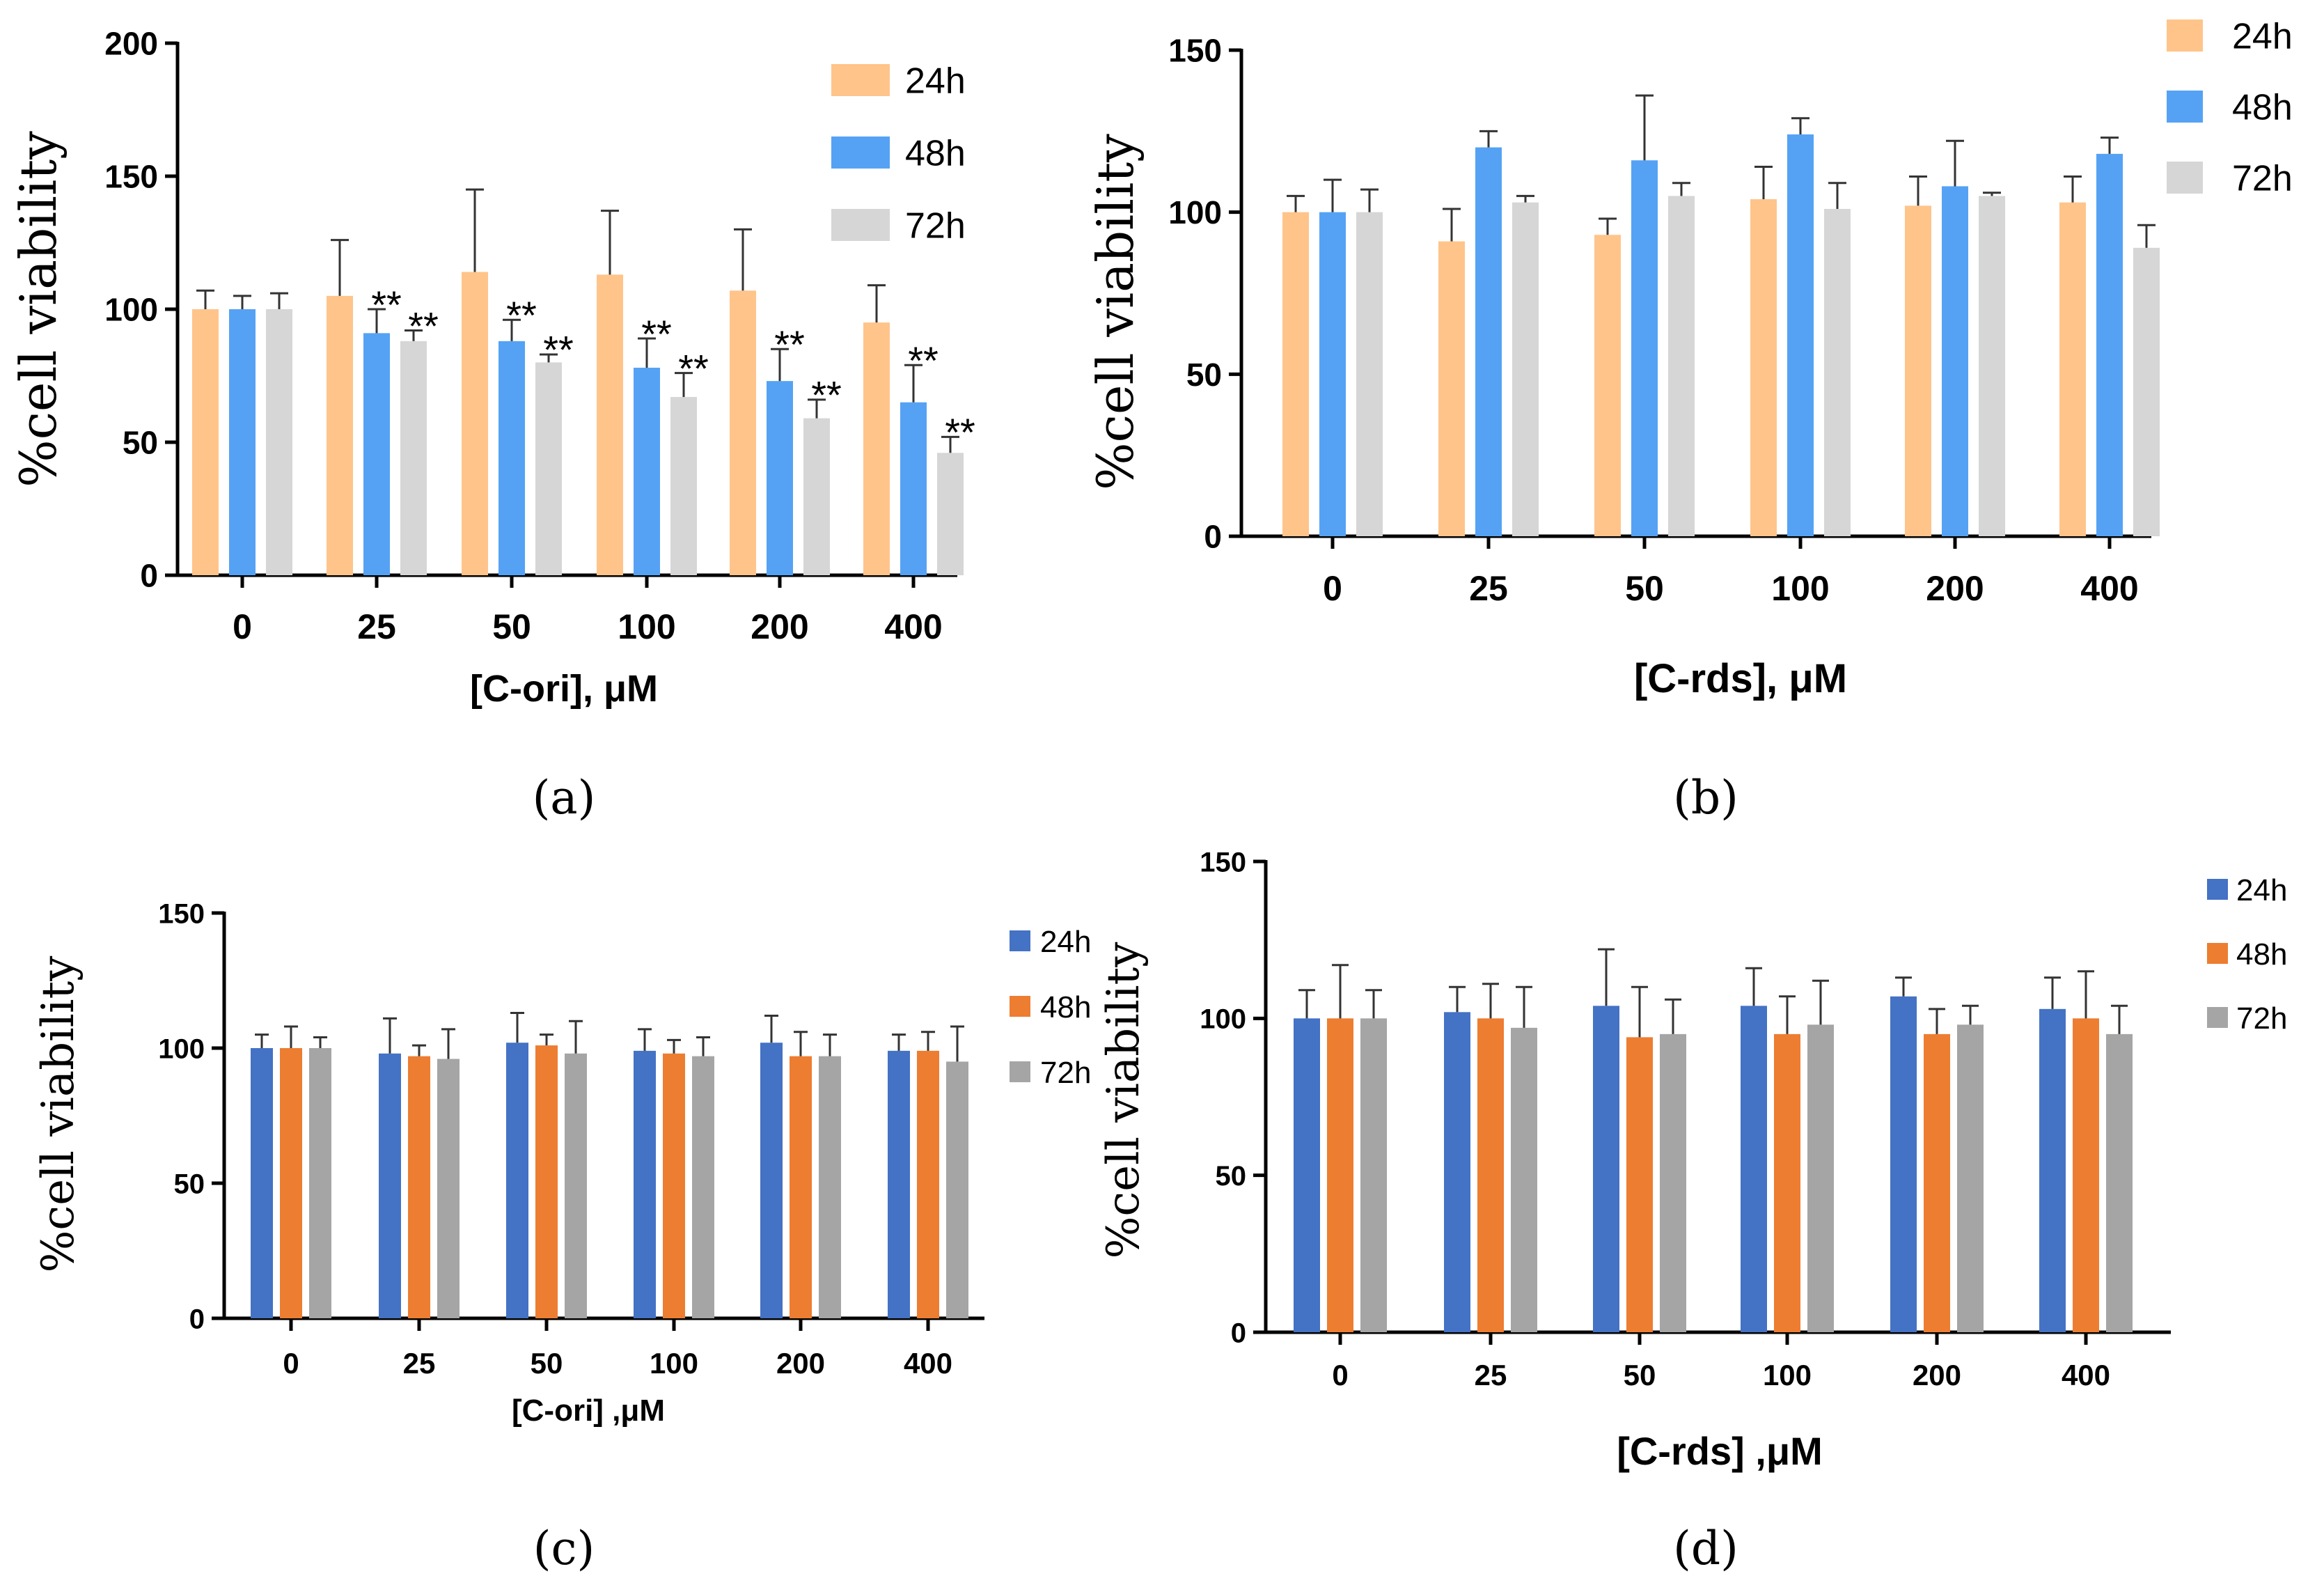 The image size is (2324, 1592). Describe the element at coordinates (131, 44) in the screenshot. I see `y-tick-label: 200` at that location.